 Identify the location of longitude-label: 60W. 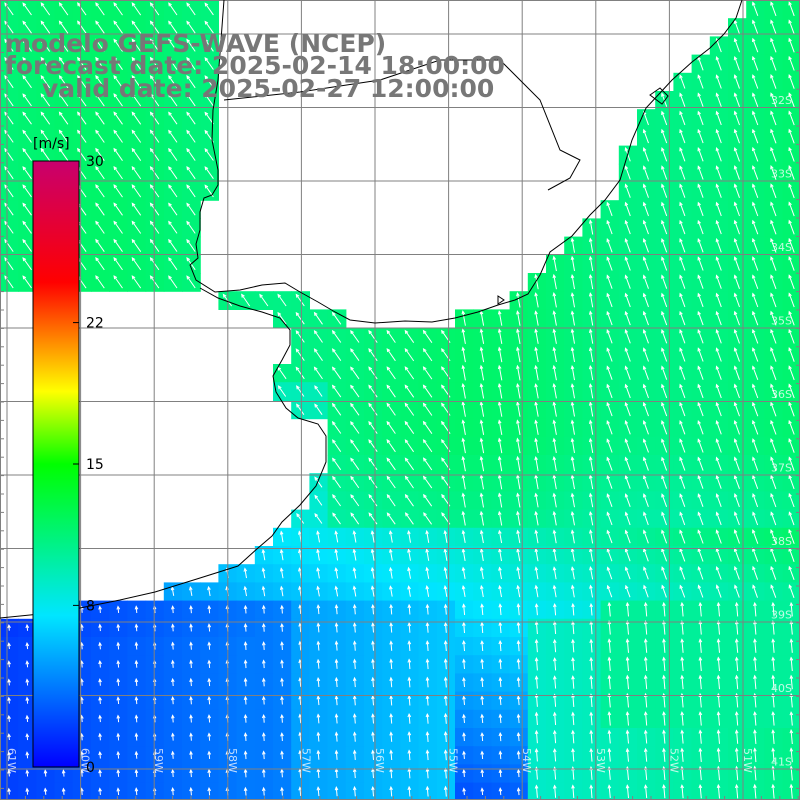
(85, 760).